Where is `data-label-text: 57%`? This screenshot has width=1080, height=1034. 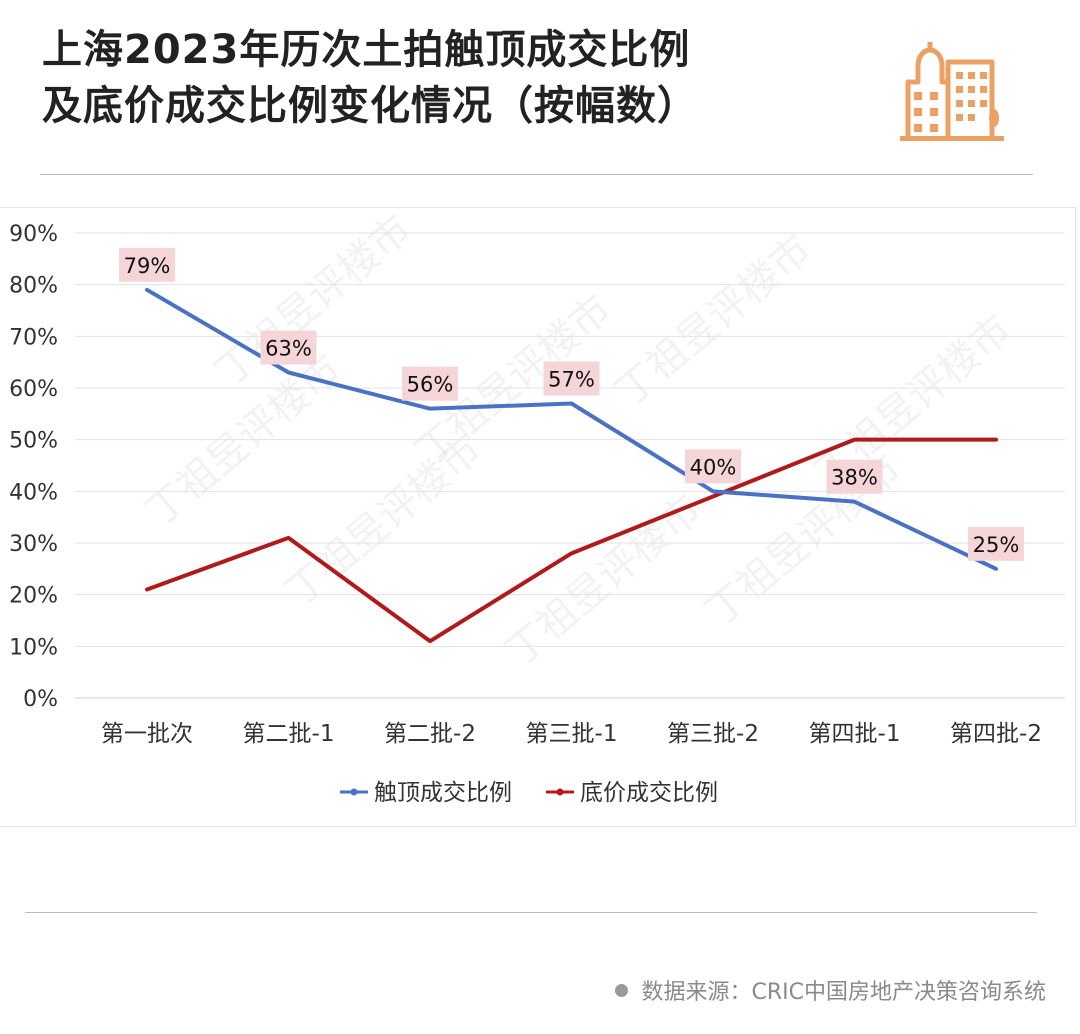
data-label-text: 57% is located at coordinates (571, 380).